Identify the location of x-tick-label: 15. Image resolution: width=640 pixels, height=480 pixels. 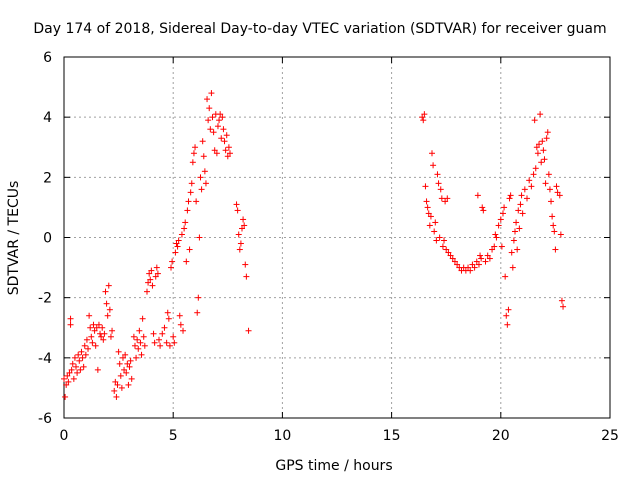
(392, 436).